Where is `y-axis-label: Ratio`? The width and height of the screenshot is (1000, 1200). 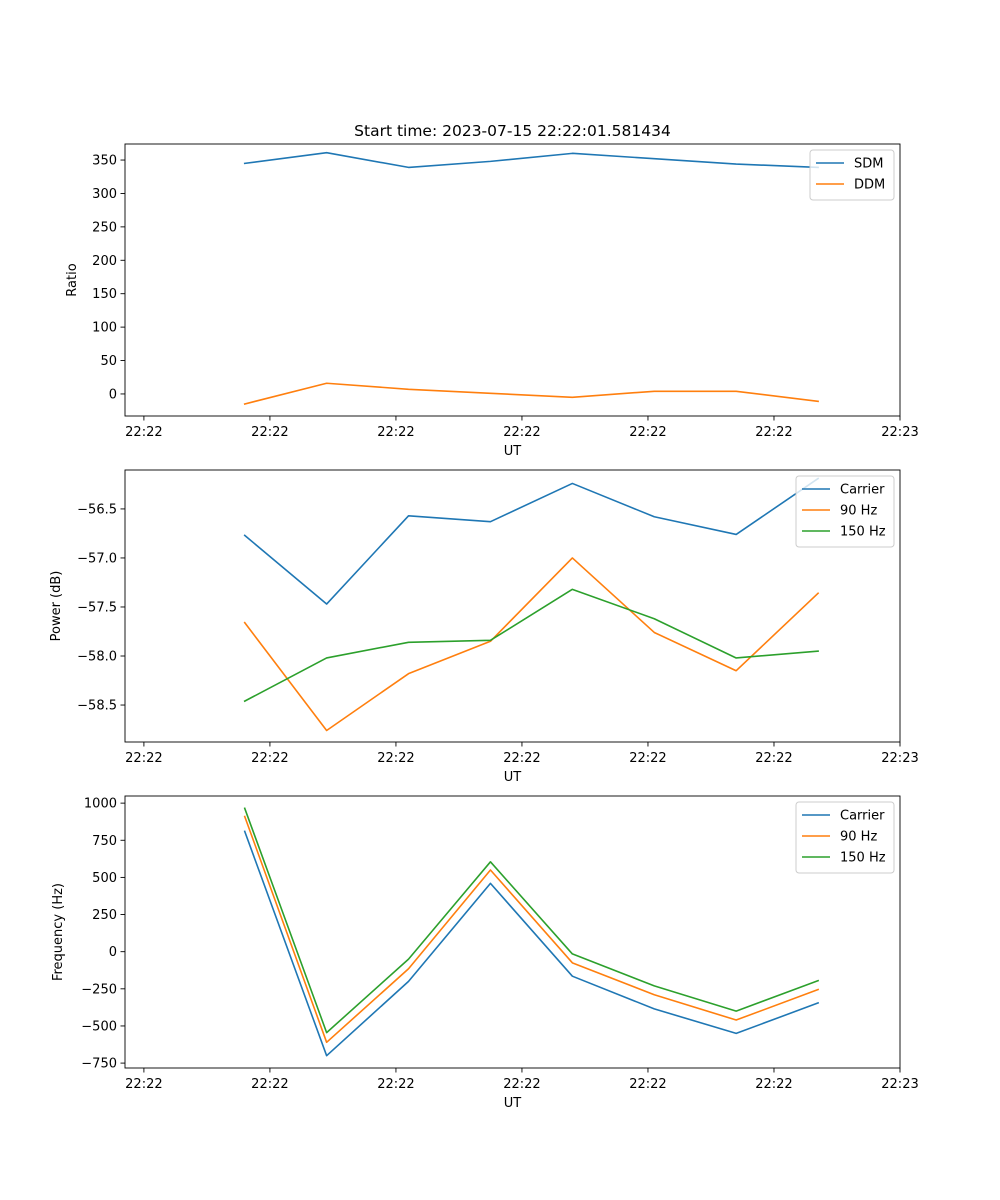 y-axis-label: Ratio is located at coordinates (72, 279).